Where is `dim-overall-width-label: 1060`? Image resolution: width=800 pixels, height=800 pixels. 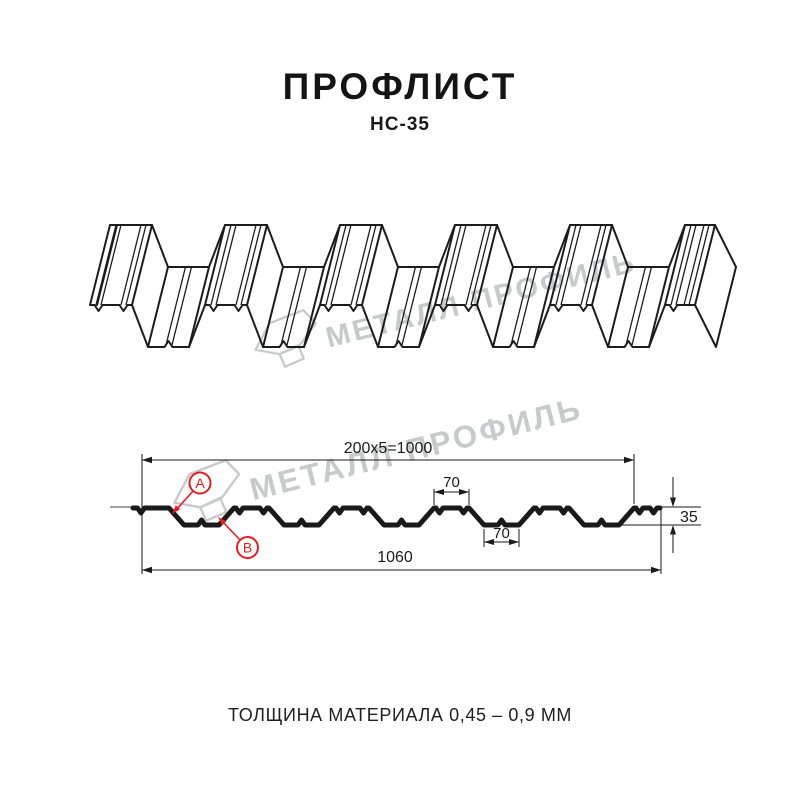 dim-overall-width-label: 1060 is located at coordinates (395, 557).